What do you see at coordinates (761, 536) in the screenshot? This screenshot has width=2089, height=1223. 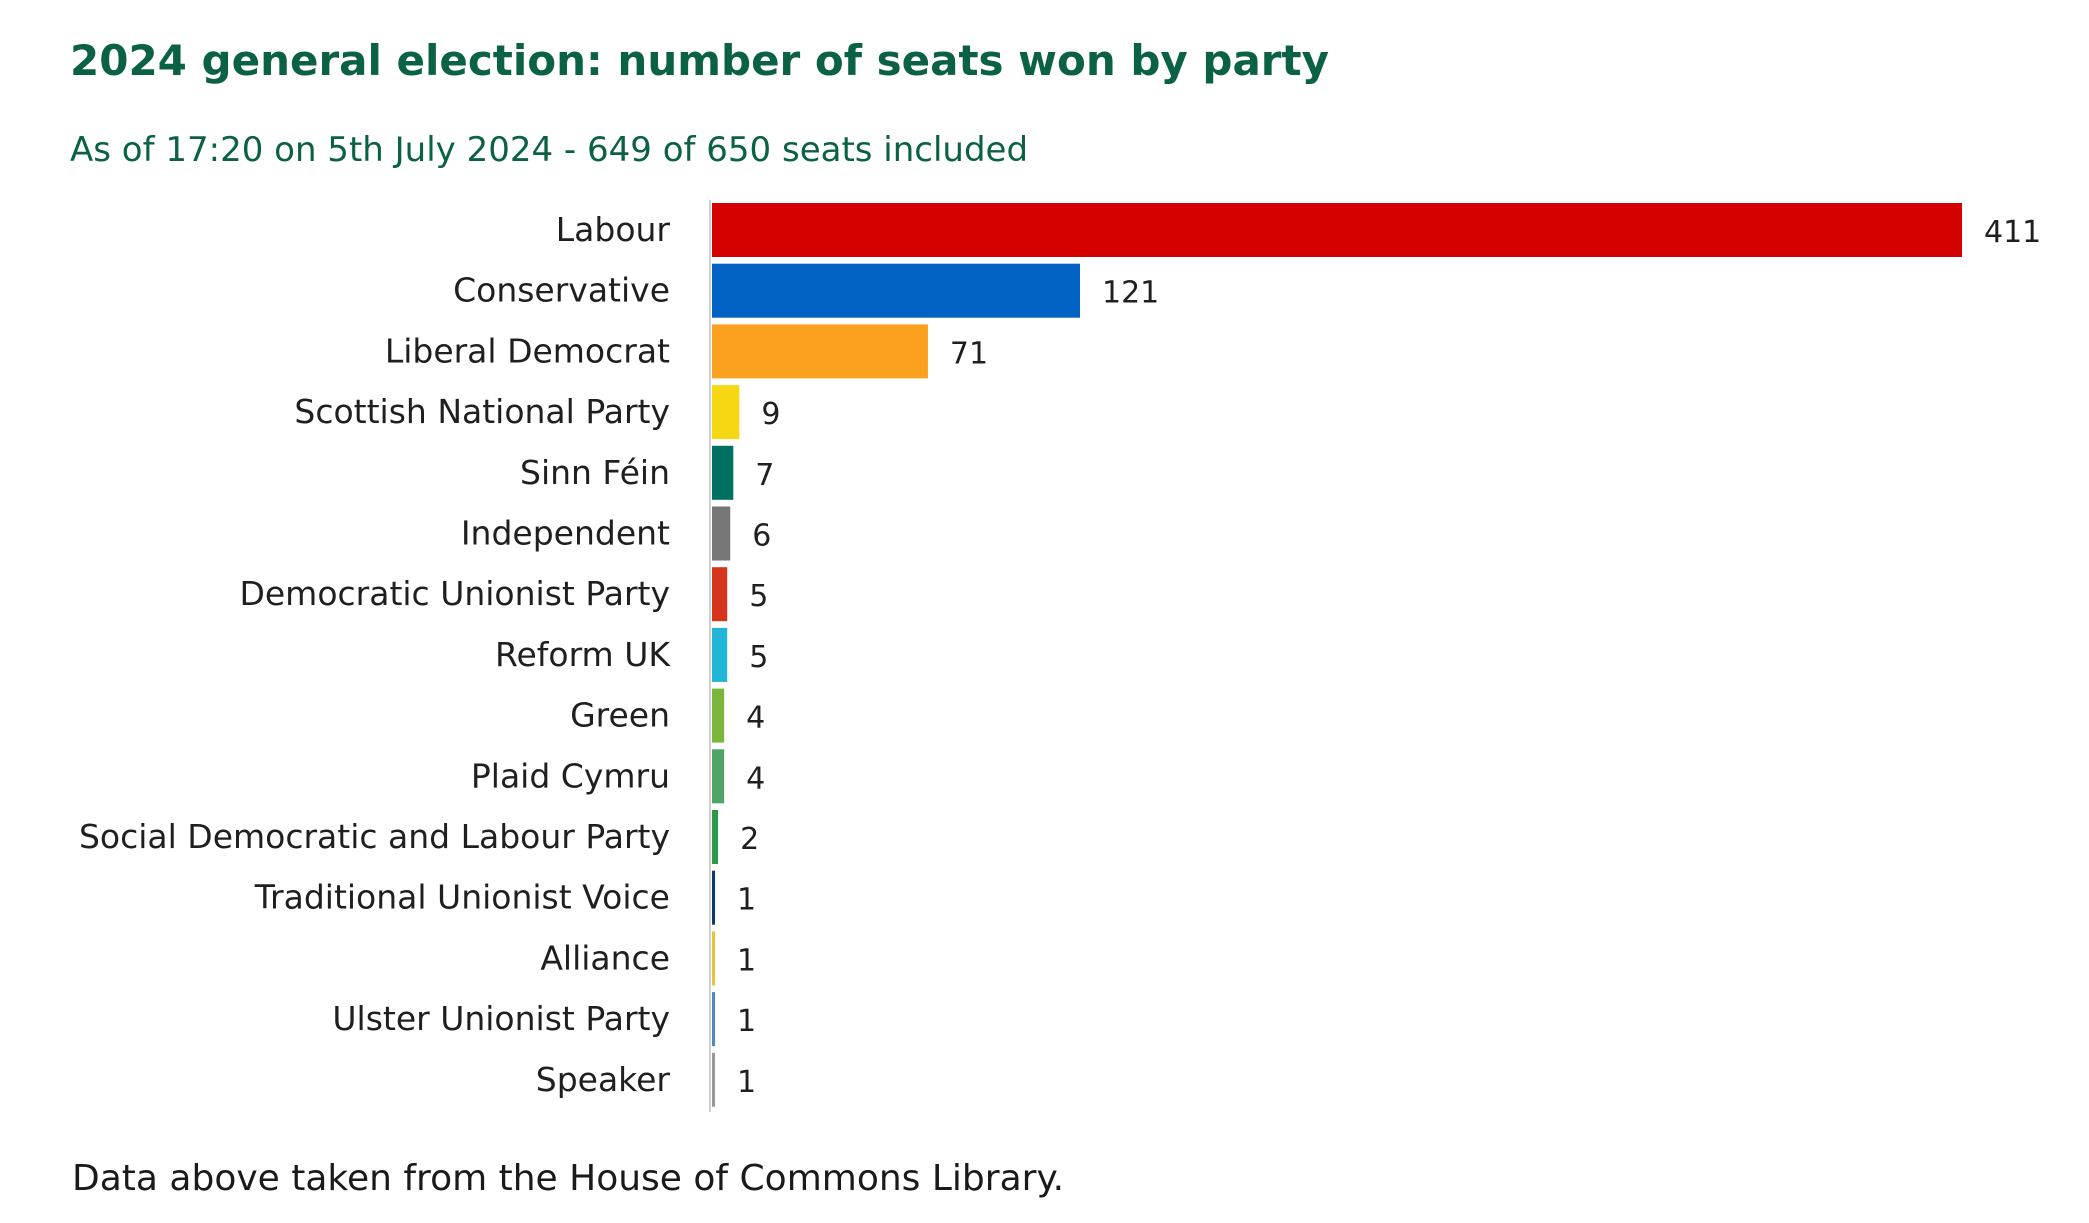 I see `value-label-independent: 6` at bounding box center [761, 536].